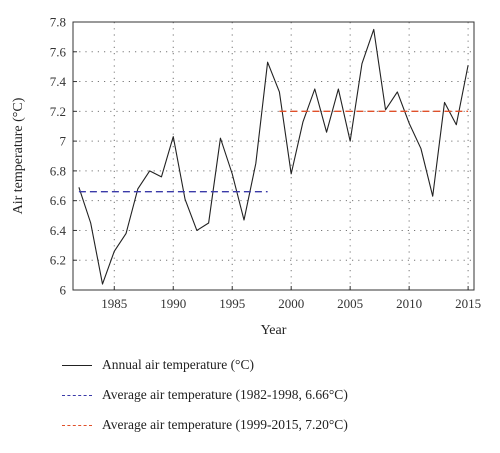 The height and width of the screenshot is (453, 500). What do you see at coordinates (114, 303) in the screenshot?
I see `x-tick-label: 1985` at bounding box center [114, 303].